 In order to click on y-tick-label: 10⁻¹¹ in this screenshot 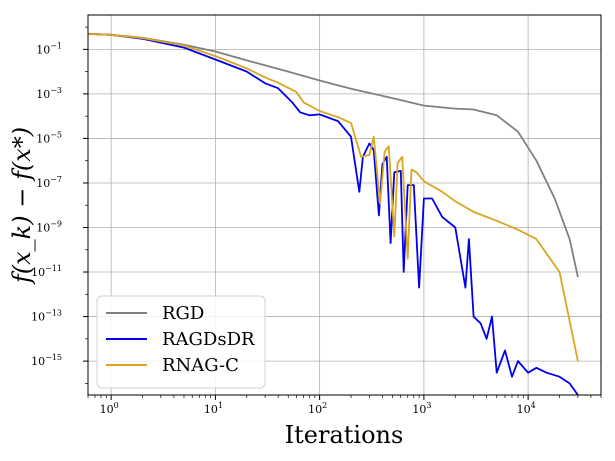, I will do `click(46, 271)`.